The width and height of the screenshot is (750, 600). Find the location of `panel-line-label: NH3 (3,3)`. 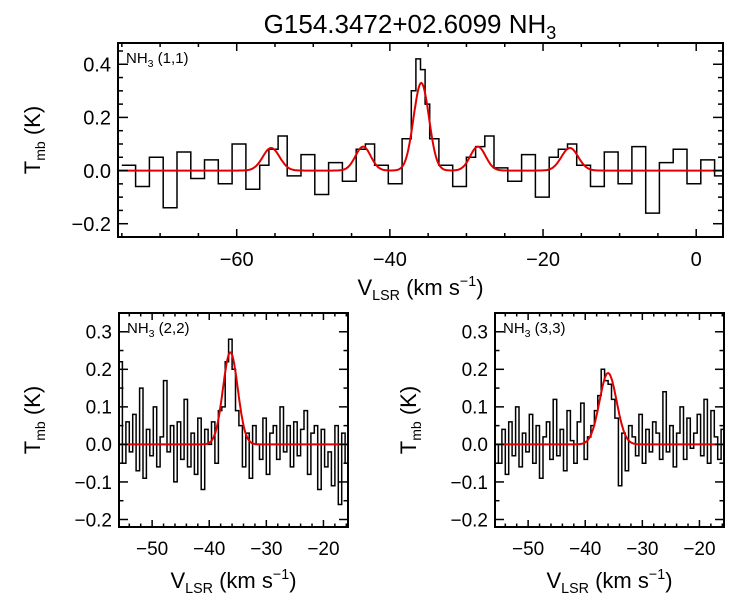

panel-line-label: NH3 (3,3) is located at coordinates (534, 330).